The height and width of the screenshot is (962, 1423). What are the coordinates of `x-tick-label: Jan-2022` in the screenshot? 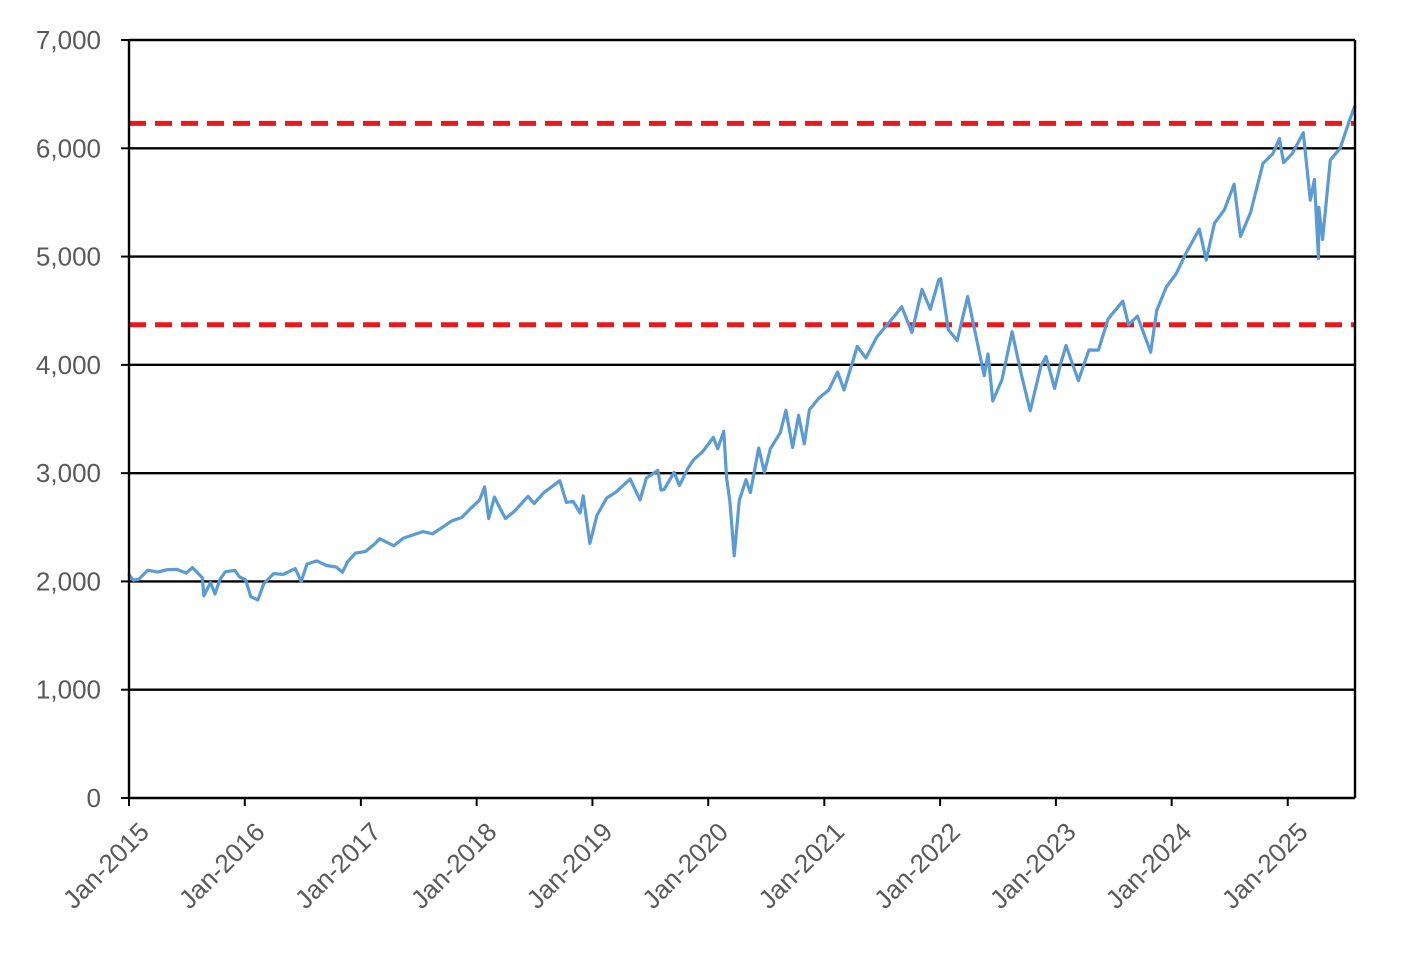 It's located at (917, 866).